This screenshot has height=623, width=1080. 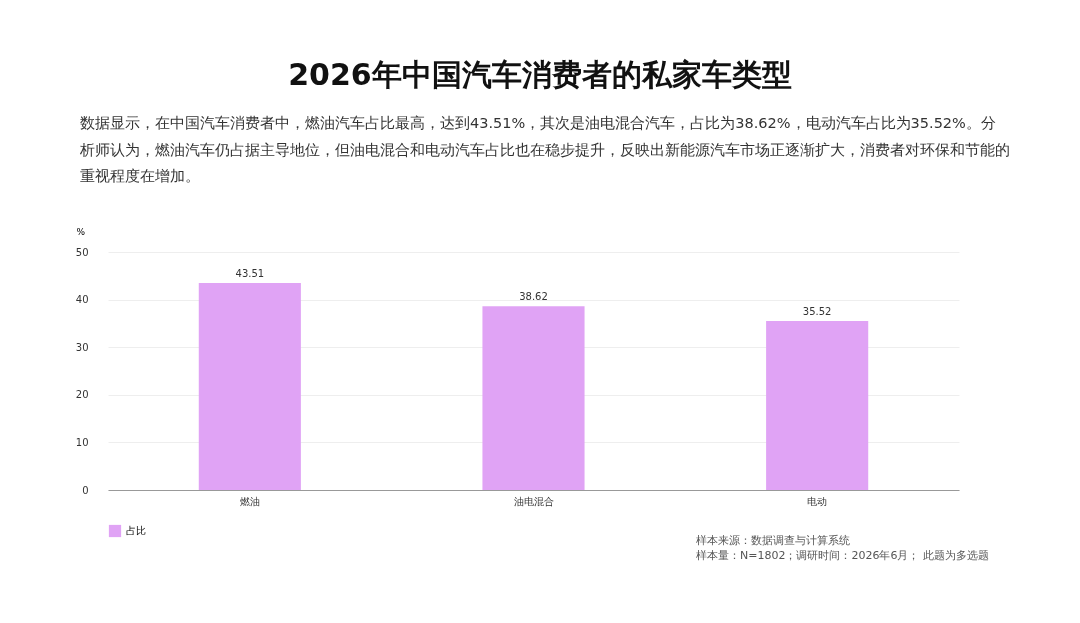 I want to click on y-tick-label: 20, so click(x=82, y=395).